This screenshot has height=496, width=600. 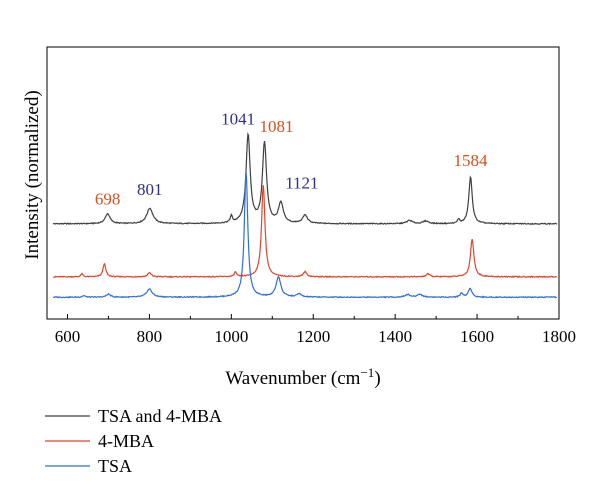 What do you see at coordinates (126, 441) in the screenshot?
I see `legend-label-4-mba: 4-MBA` at bounding box center [126, 441].